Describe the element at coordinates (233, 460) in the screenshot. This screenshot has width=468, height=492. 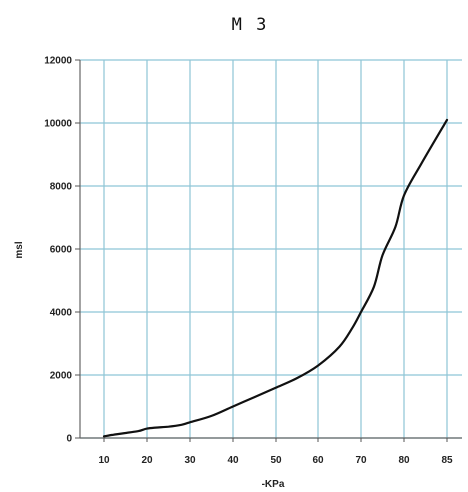
I see `x-tick-label-40: 40` at that location.